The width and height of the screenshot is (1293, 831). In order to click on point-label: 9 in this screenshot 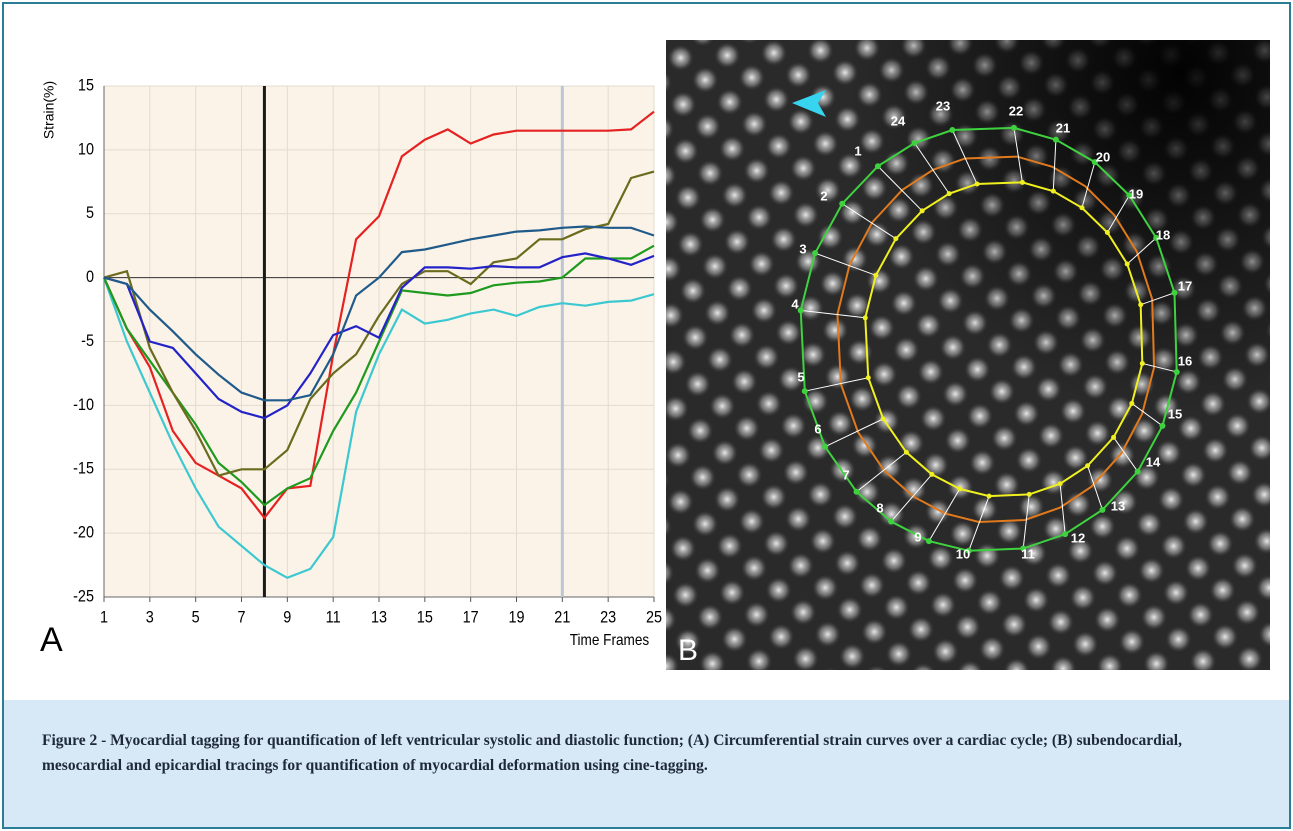, I will do `click(917, 536)`.